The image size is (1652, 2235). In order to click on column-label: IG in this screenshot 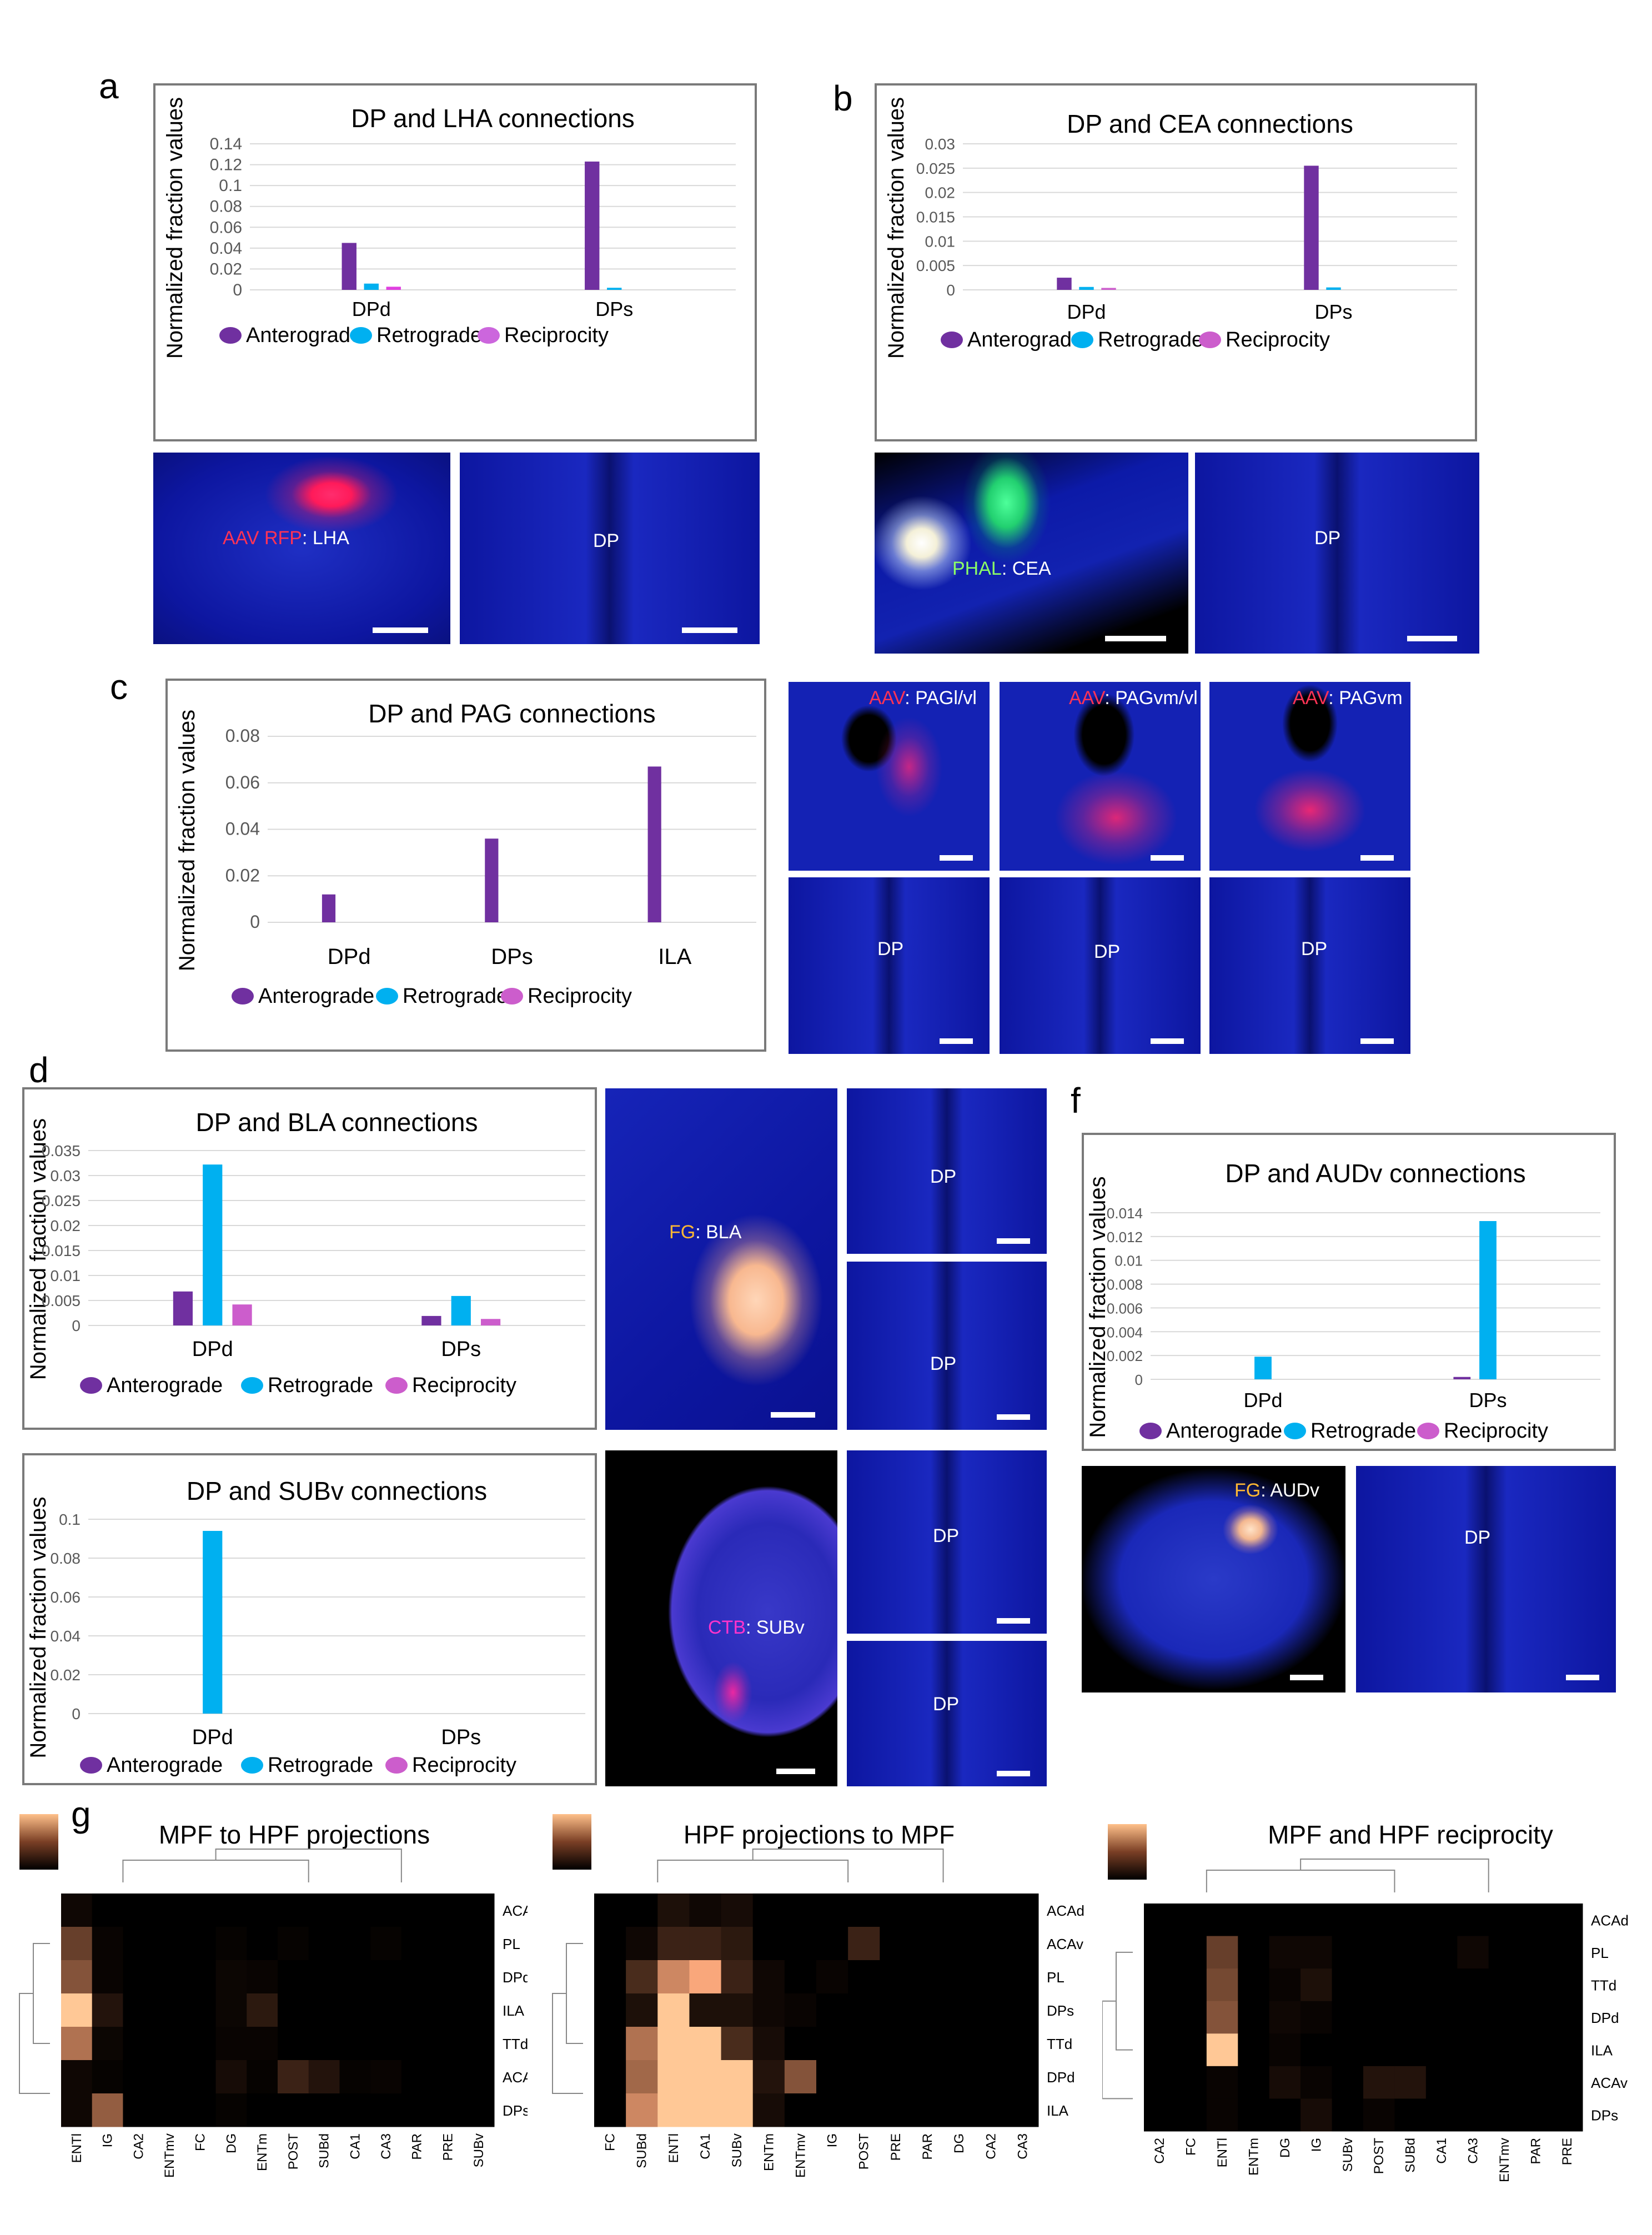, I will do `click(109, 2140)`.